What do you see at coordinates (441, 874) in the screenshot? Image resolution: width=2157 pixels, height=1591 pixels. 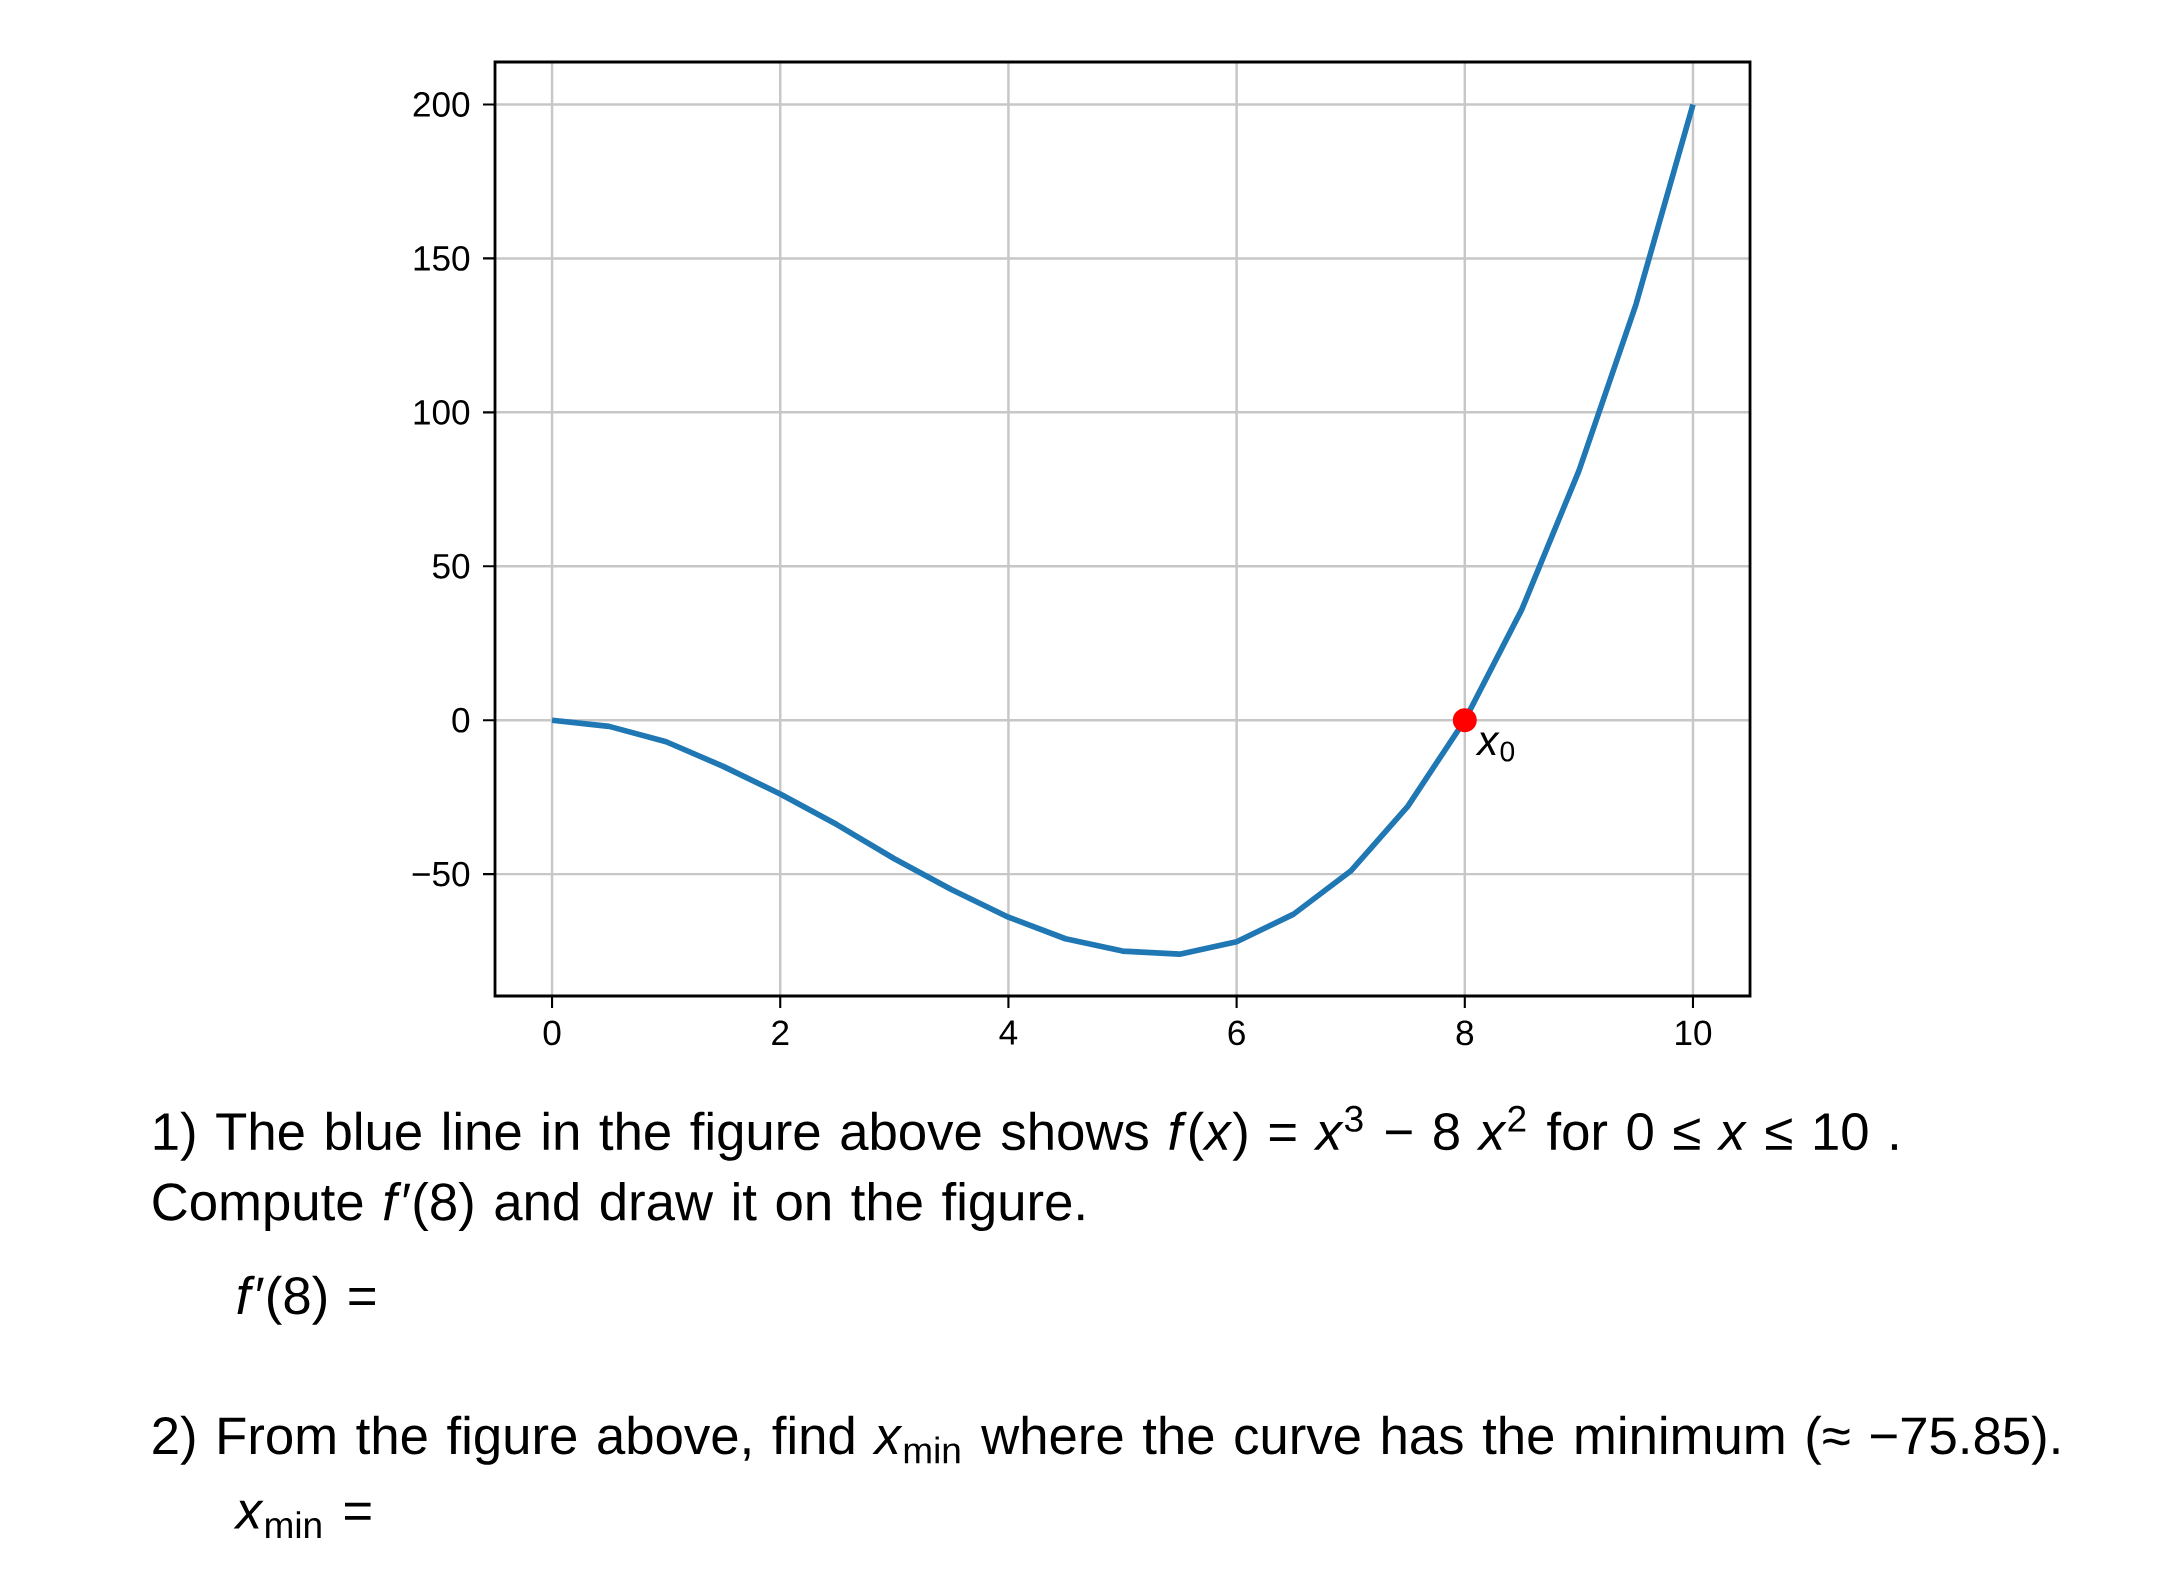 I see `y-tick-label: −50` at bounding box center [441, 874].